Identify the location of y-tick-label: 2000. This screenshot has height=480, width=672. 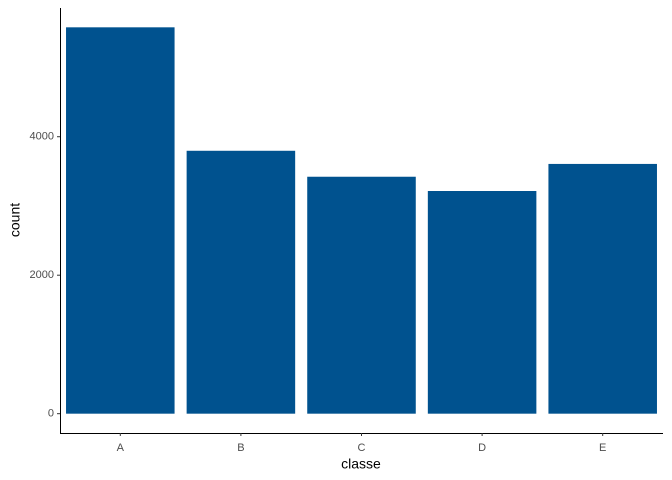
(42, 275).